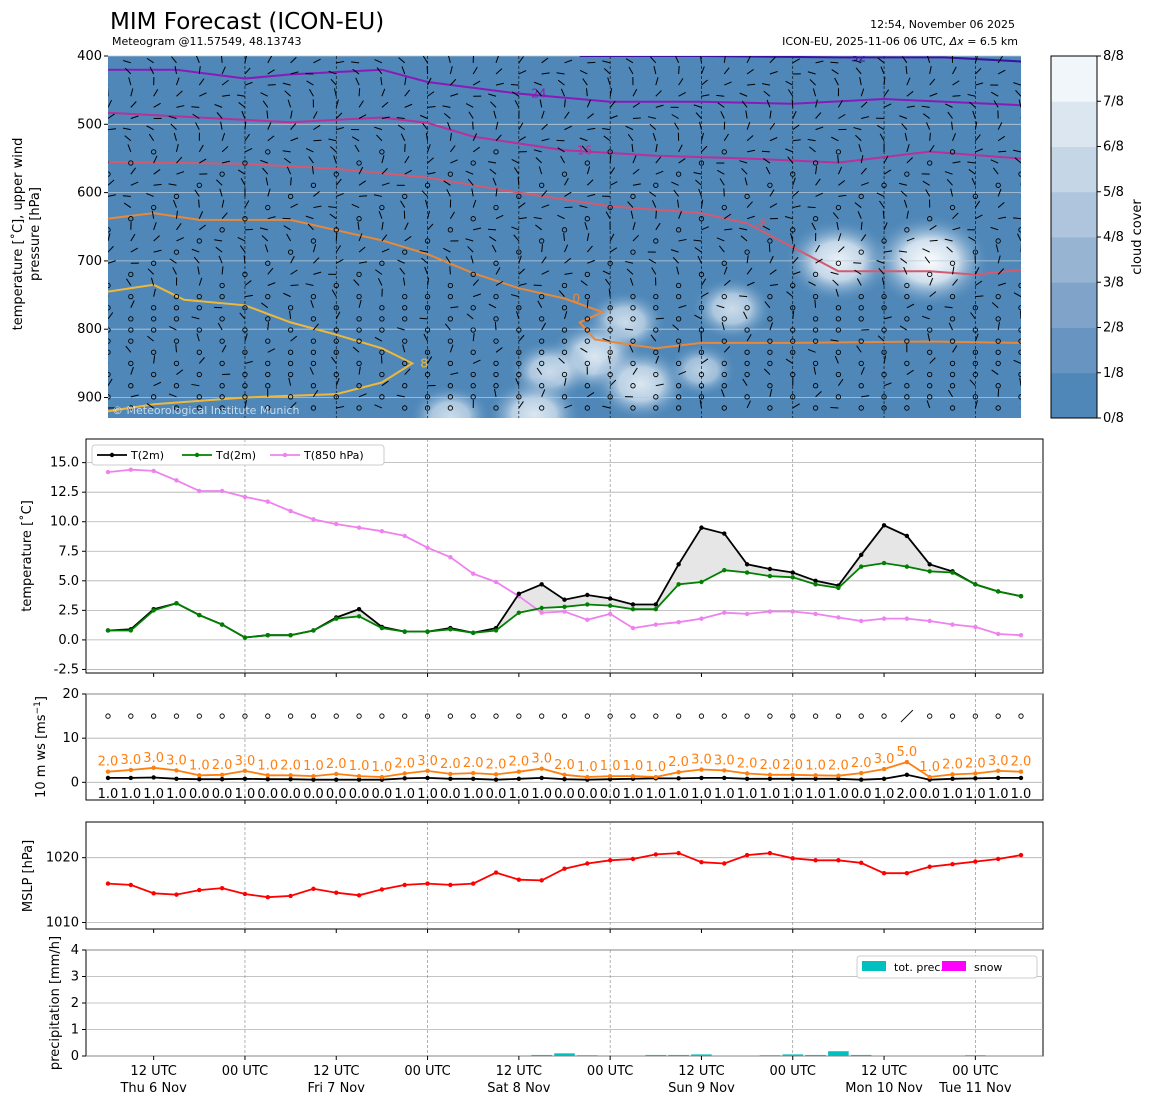 Image resolution: width=1155 pixels, height=1105 pixels. Describe the element at coordinates (153, 1088) in the screenshot. I see `xtick-date-label: Thu 6 Nov` at that location.